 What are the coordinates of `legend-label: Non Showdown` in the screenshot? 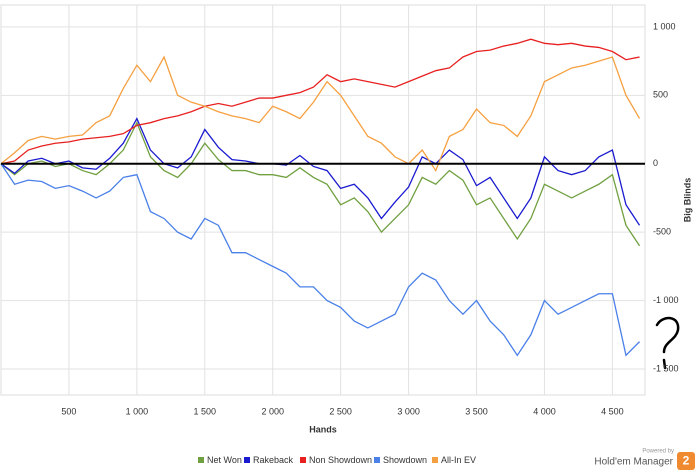 It's located at (340, 460).